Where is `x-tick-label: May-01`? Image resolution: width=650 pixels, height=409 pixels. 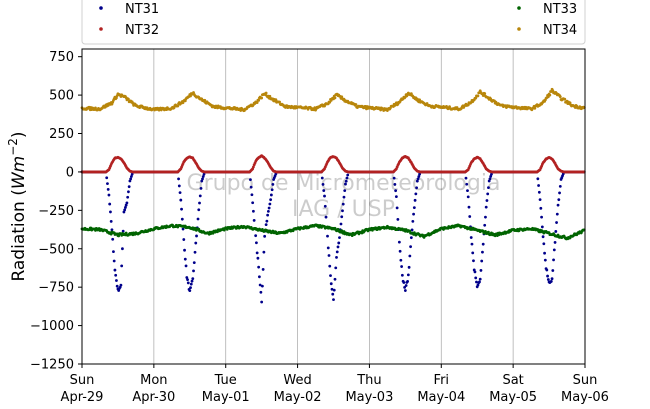
x-tick-label: May-01 is located at coordinates (226, 397).